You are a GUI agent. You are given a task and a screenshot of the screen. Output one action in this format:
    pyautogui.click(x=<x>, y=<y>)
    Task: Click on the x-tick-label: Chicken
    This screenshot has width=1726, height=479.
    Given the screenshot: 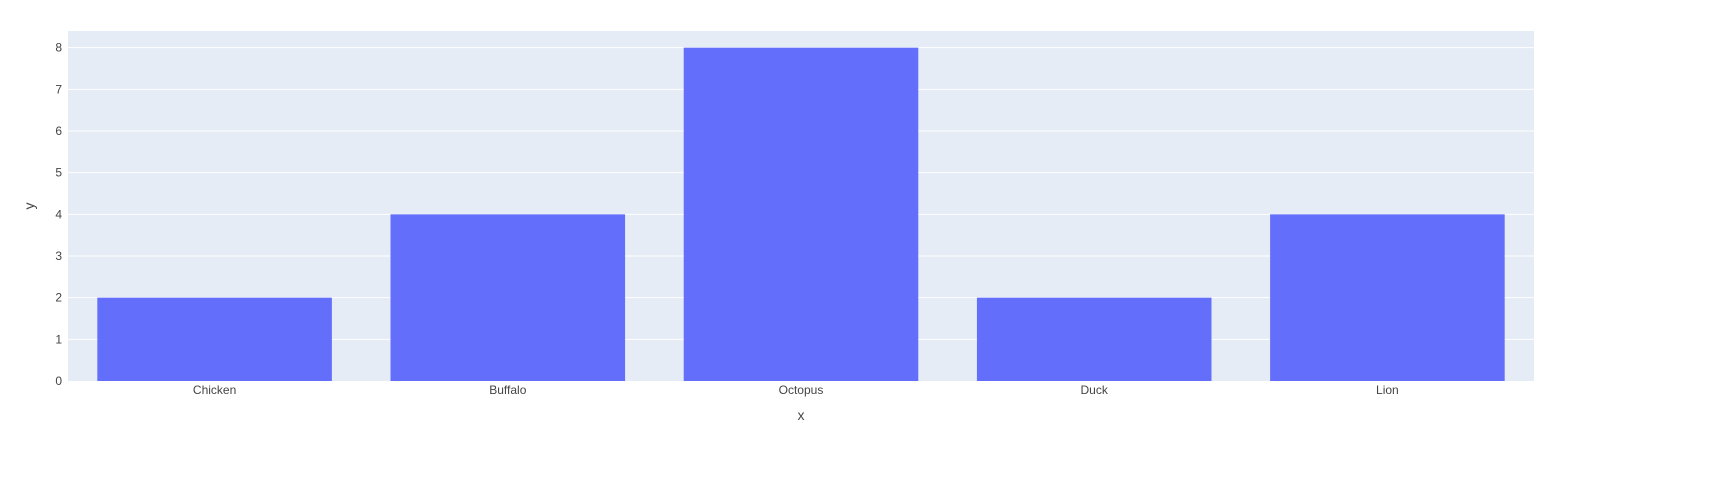 What is the action you would take?
    pyautogui.click(x=214, y=390)
    